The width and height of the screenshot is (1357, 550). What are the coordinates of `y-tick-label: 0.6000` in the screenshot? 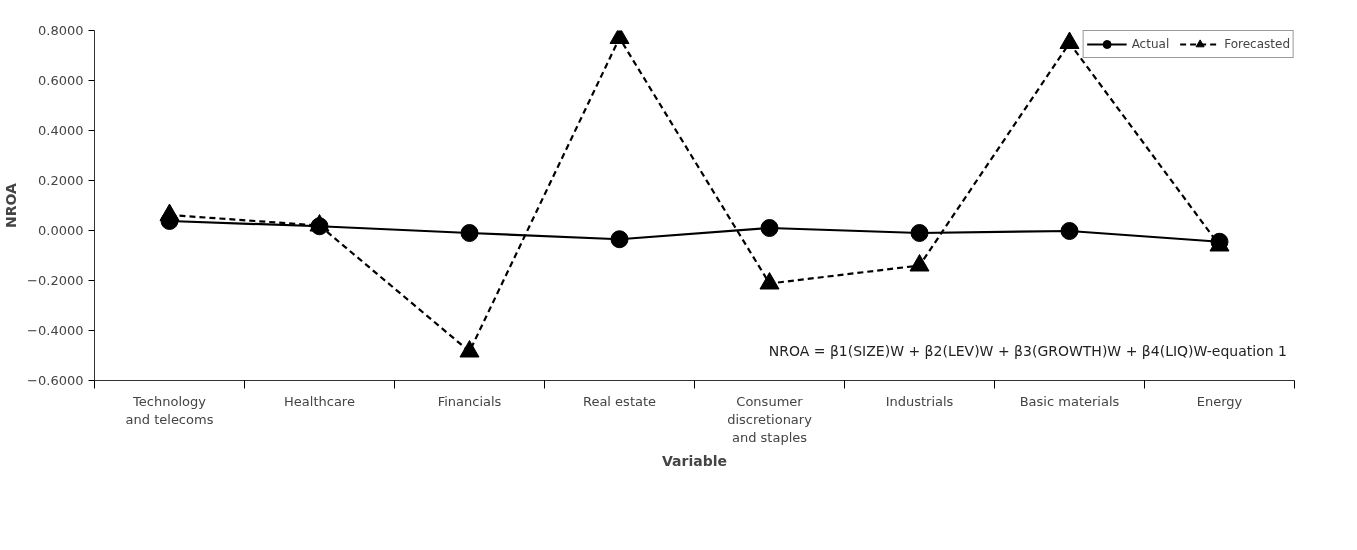 It's located at (61, 80).